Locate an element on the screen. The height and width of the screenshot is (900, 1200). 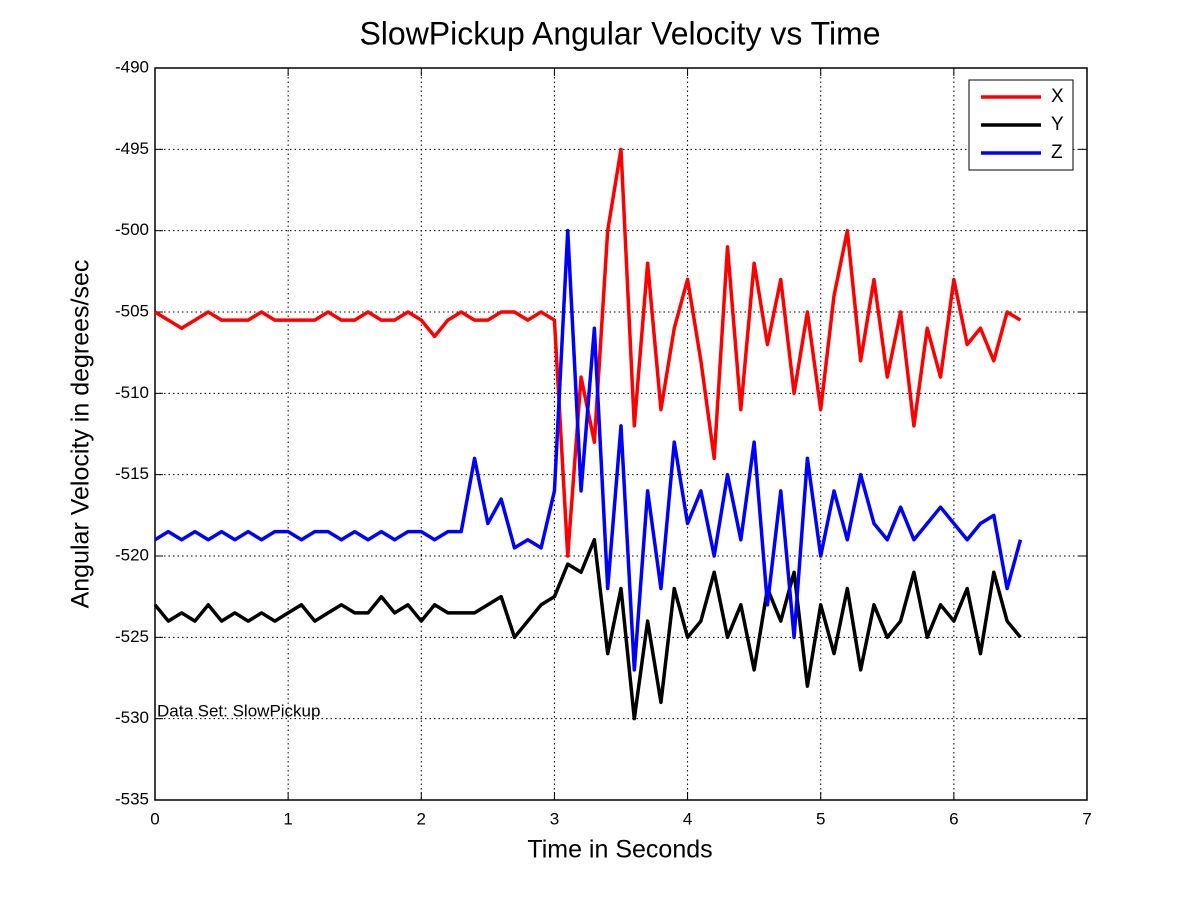
legend-label: X is located at coordinates (1057, 96).